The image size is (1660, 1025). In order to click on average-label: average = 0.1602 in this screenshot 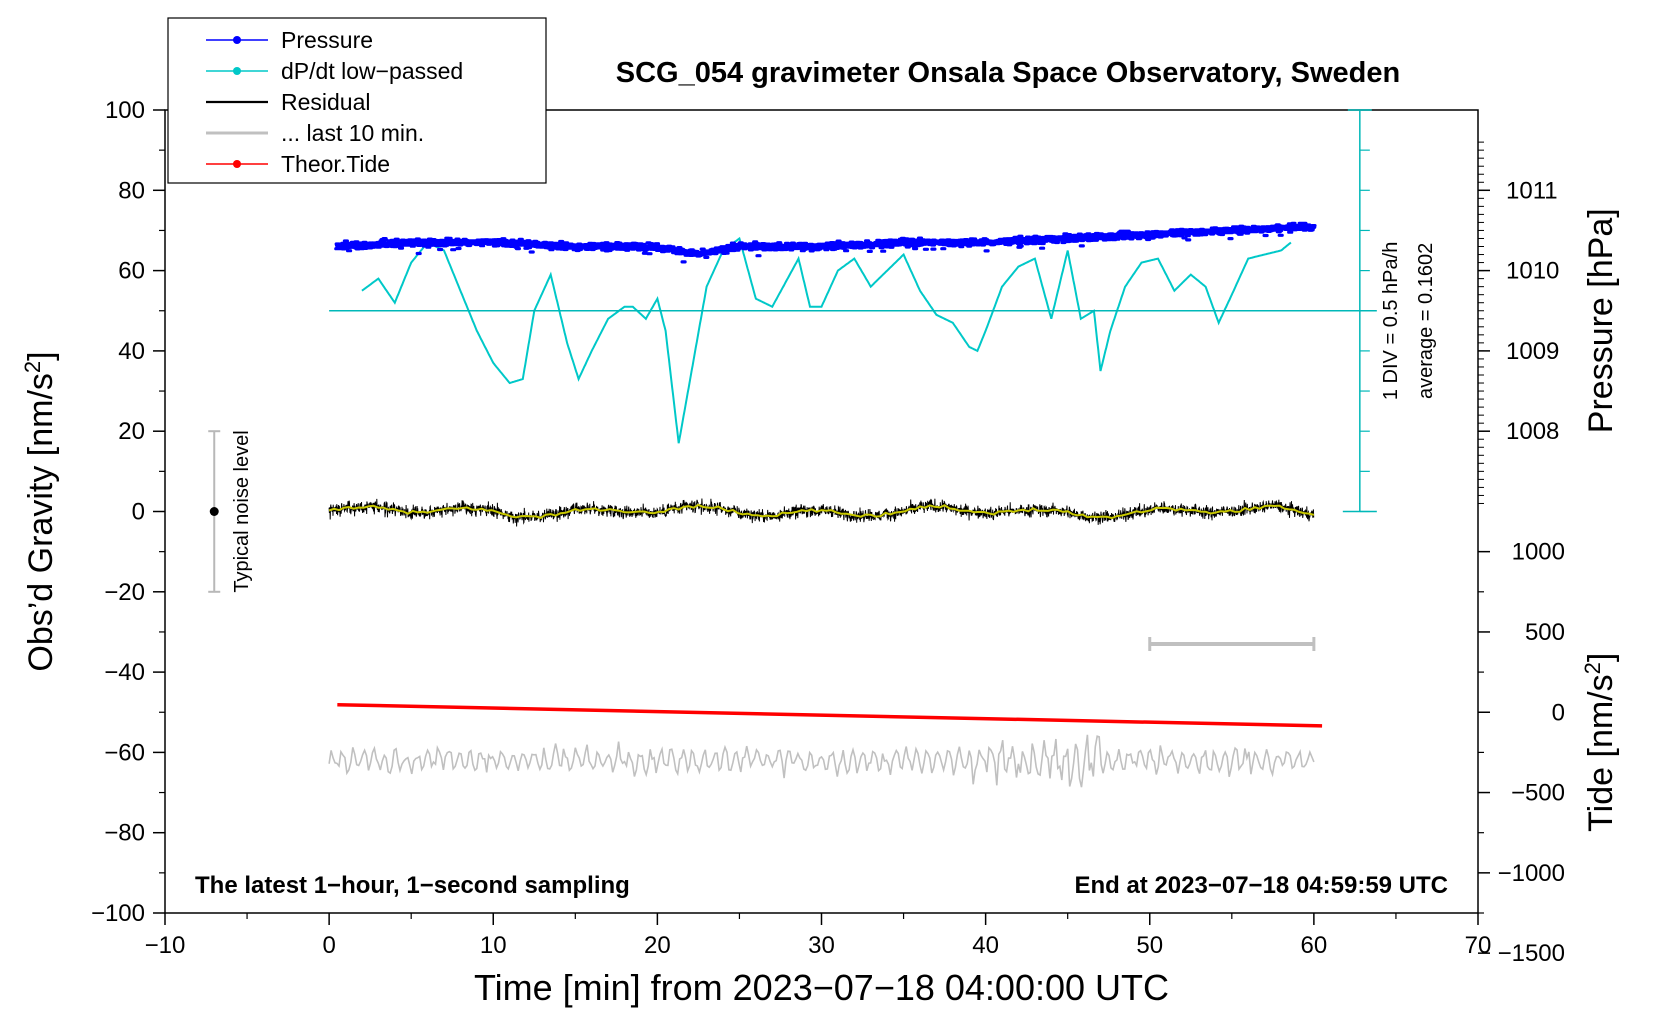, I will do `click(1426, 321)`.